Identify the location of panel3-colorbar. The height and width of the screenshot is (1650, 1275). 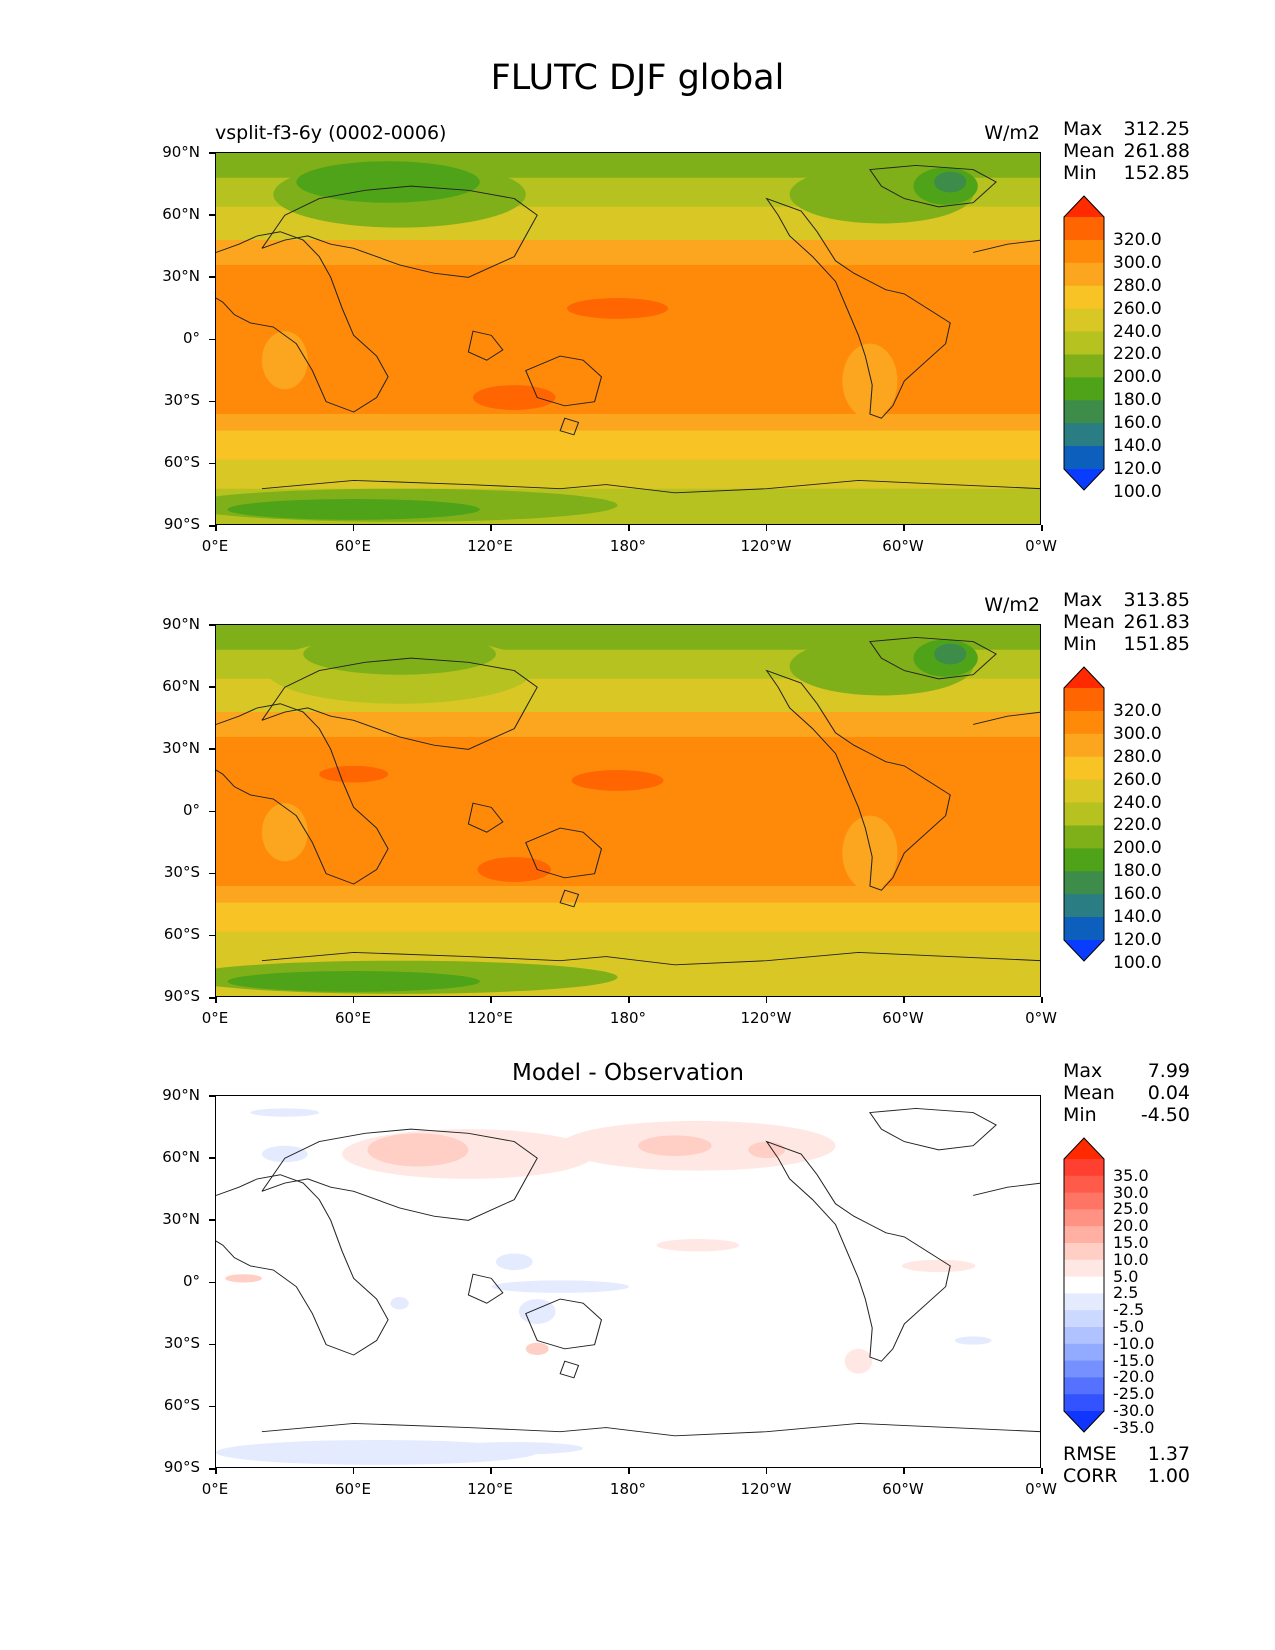
(1085, 1287).